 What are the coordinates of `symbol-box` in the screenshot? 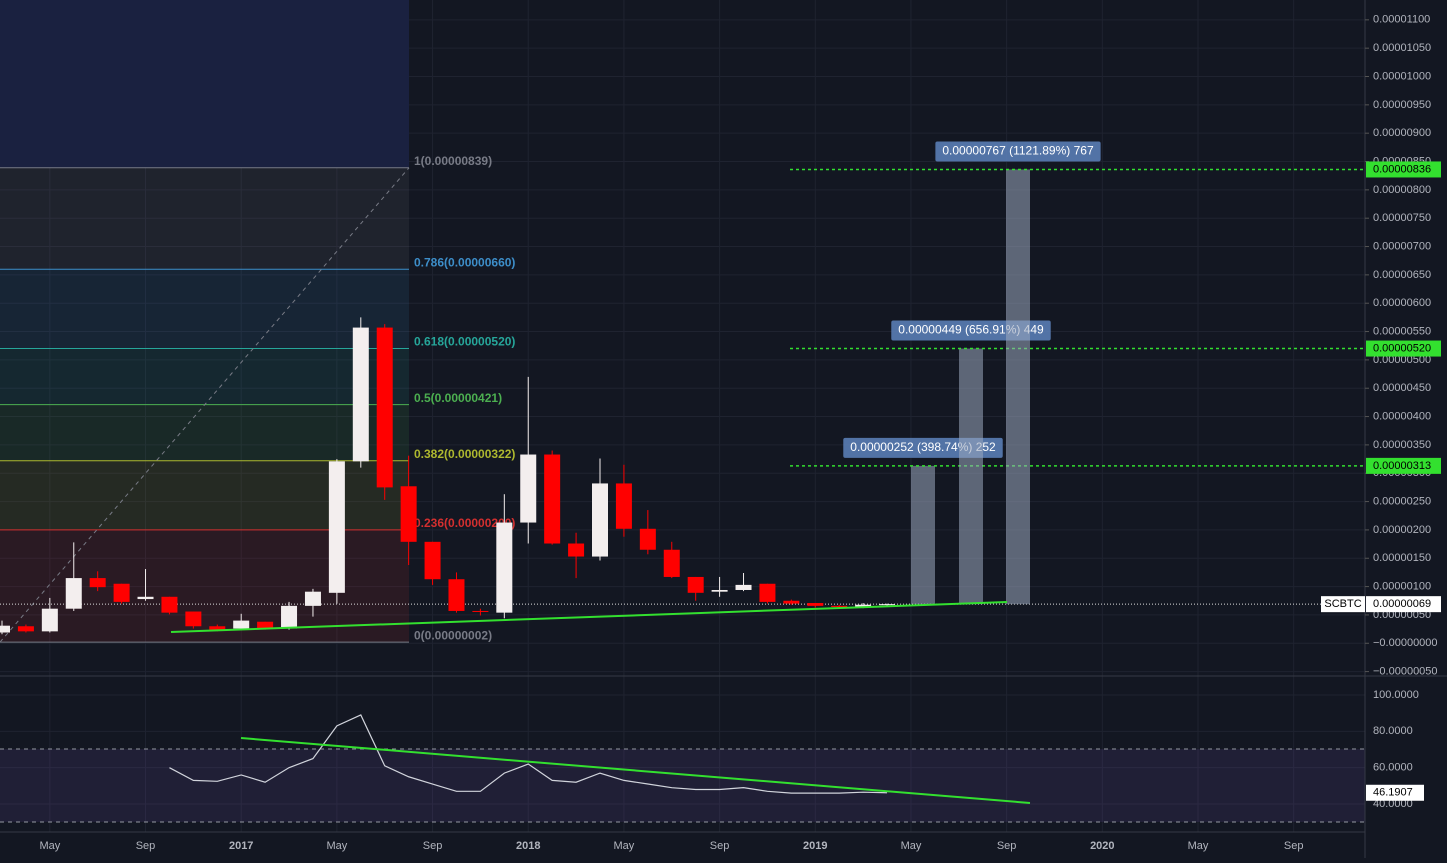 It's located at (1343, 604).